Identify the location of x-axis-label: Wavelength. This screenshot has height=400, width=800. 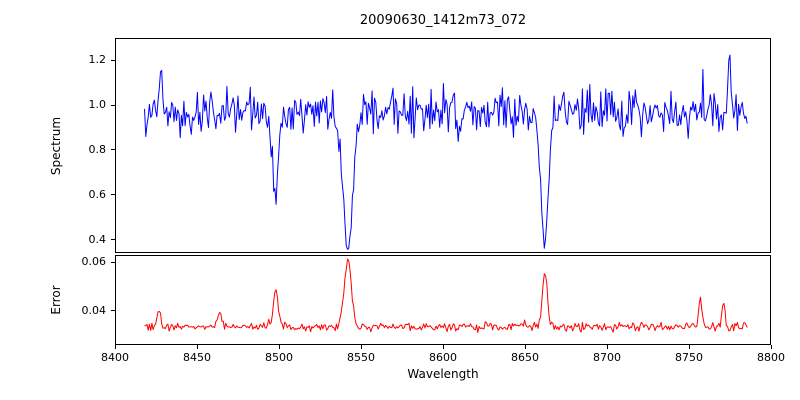
(443, 374).